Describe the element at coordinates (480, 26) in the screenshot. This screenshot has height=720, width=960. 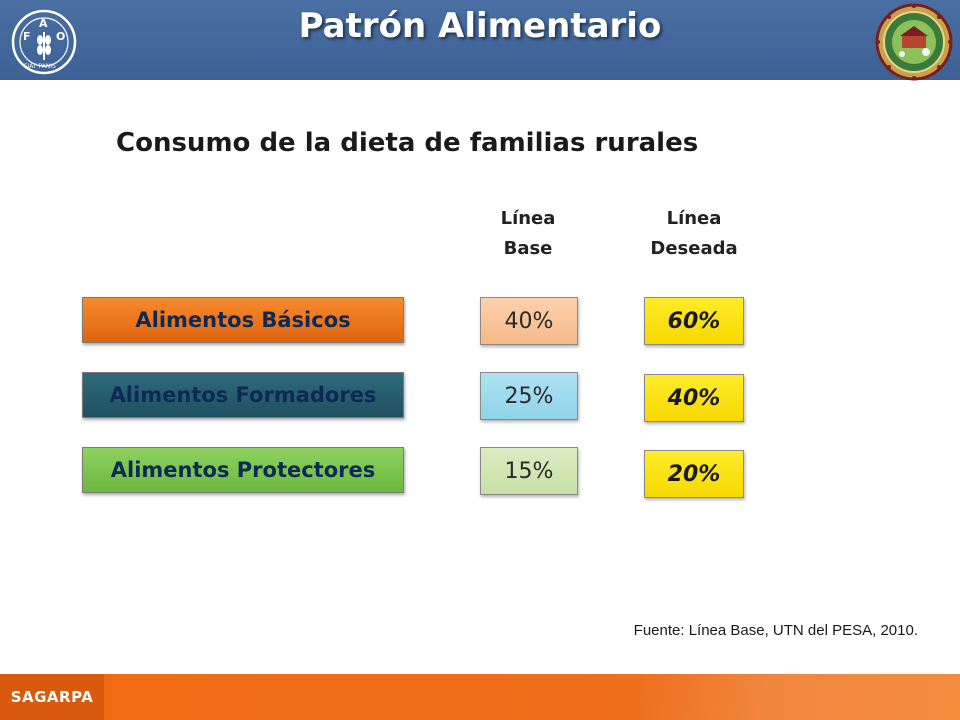
I see `page-title: Patrón Alimentario` at that location.